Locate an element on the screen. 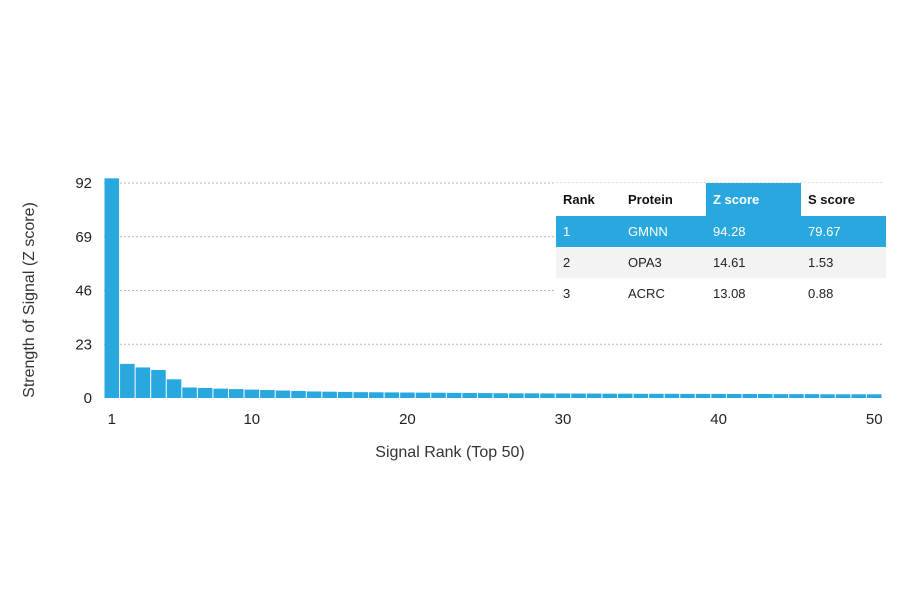  y-axis-ticks: 0 23 46 69 92 is located at coordinates (83, 291).